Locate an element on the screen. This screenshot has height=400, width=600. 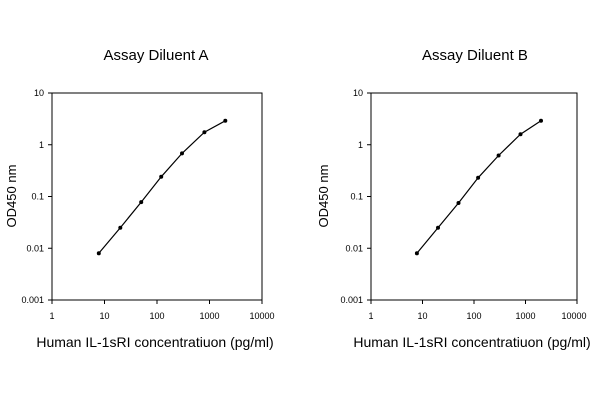
x-ticks-a: 1 10 100 1000 10000 is located at coordinates (161, 316).